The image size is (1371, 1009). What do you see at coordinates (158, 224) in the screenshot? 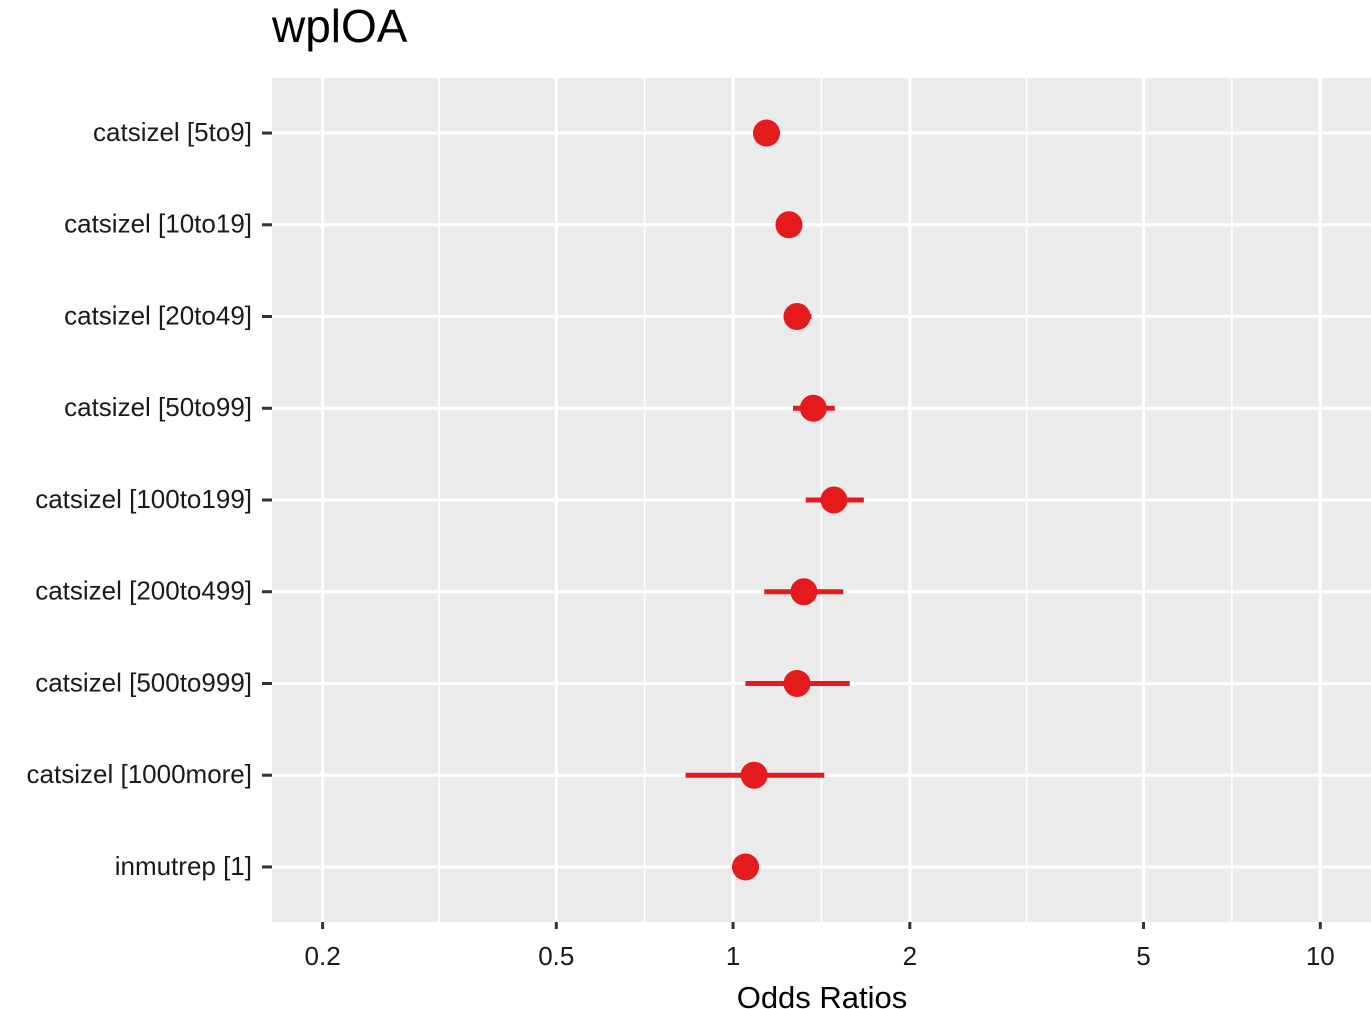
I see `y-tick-label: catsizel [10to19]` at bounding box center [158, 224].